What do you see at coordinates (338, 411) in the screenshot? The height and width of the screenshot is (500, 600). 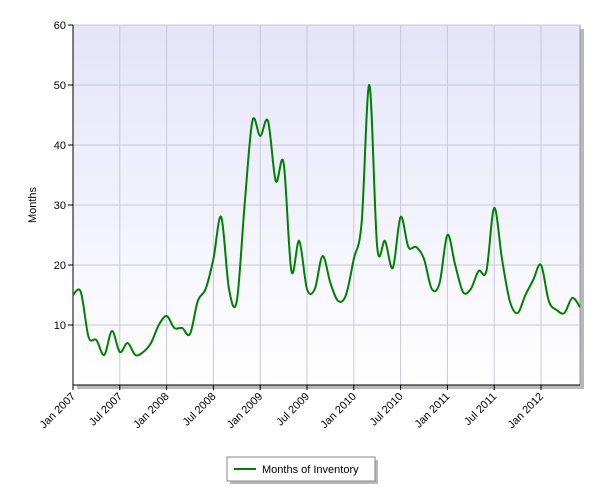 I see `x-tick-label: Jan 2010` at bounding box center [338, 411].